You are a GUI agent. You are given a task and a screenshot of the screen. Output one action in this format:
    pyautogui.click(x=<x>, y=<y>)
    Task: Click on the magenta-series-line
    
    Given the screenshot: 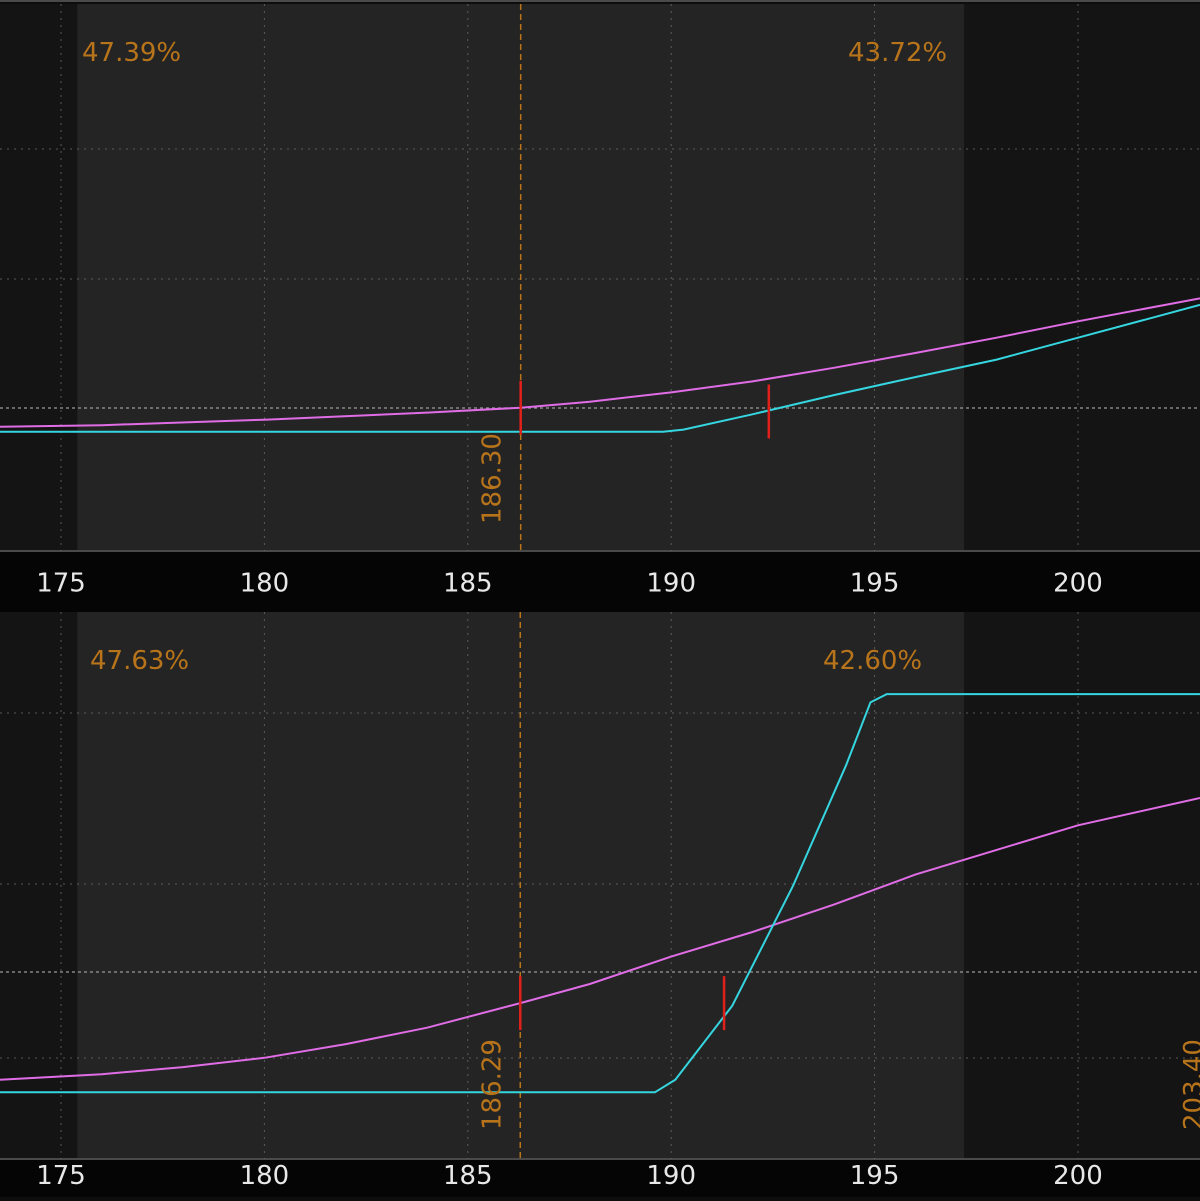 What is the action you would take?
    pyautogui.click(x=600, y=362)
    